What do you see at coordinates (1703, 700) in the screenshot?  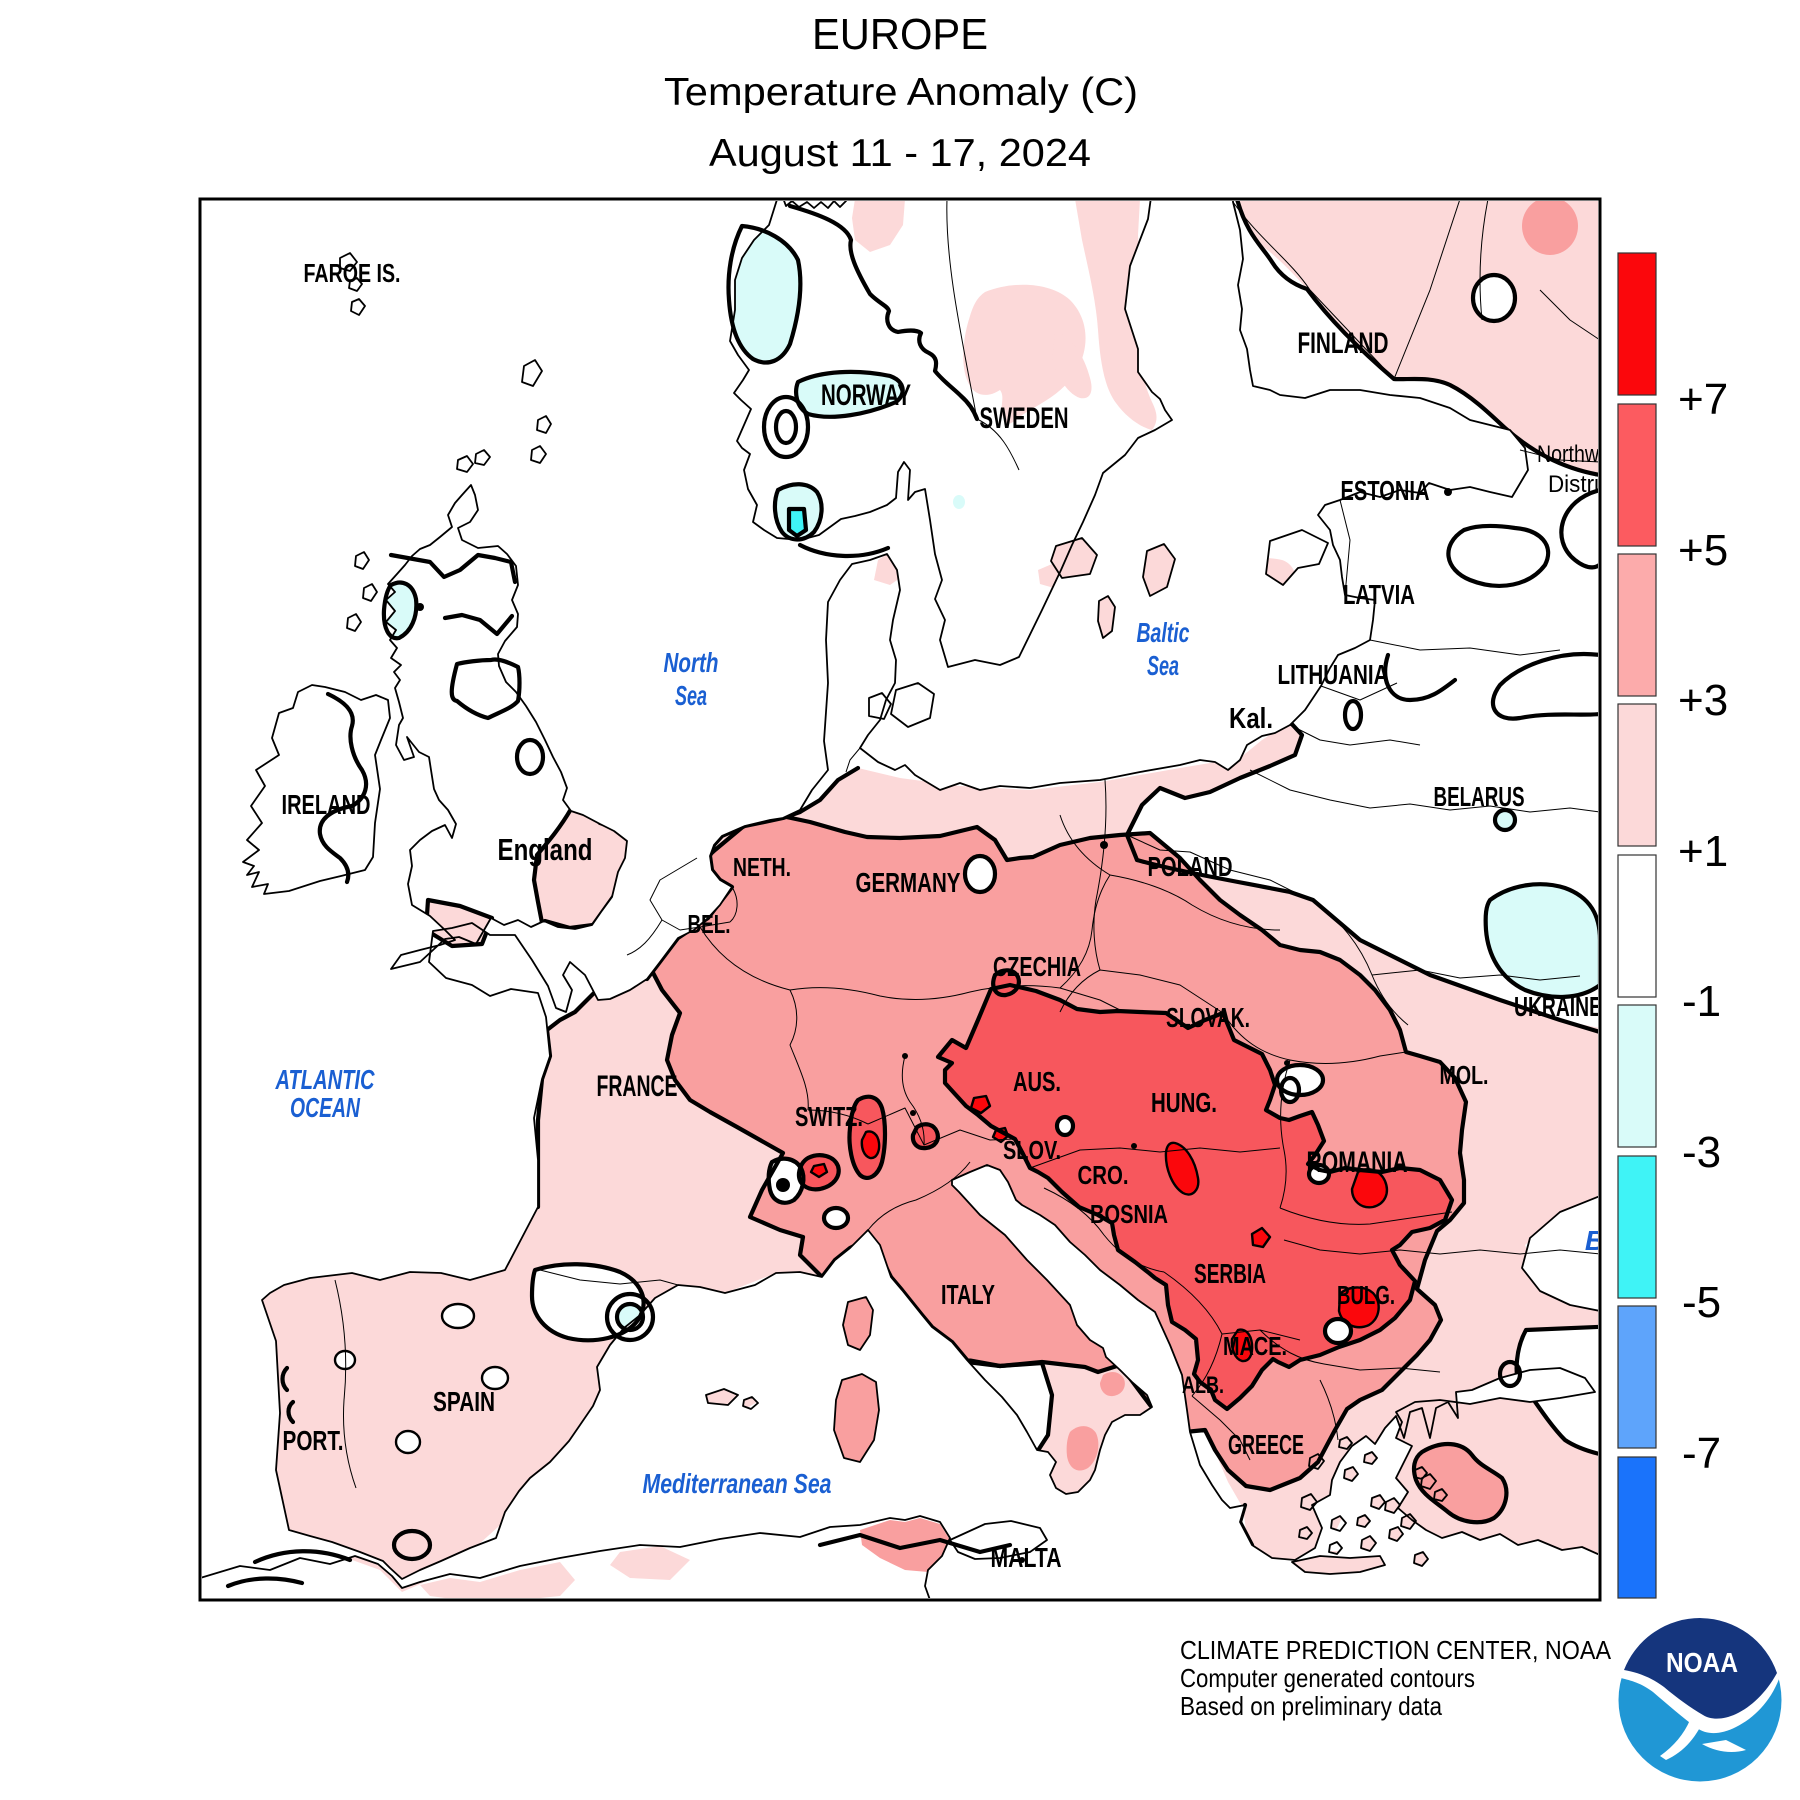 I see `svg-text: +3` at bounding box center [1703, 700].